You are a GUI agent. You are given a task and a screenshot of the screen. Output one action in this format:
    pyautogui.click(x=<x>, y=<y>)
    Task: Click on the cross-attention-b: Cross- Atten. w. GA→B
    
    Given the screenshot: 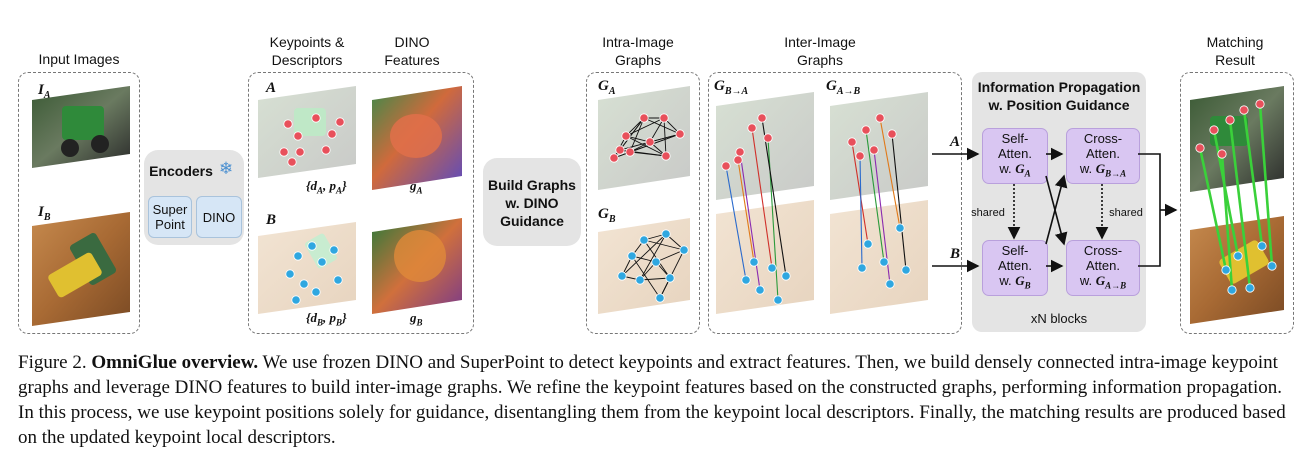 What is the action you would take?
    pyautogui.click(x=1103, y=268)
    